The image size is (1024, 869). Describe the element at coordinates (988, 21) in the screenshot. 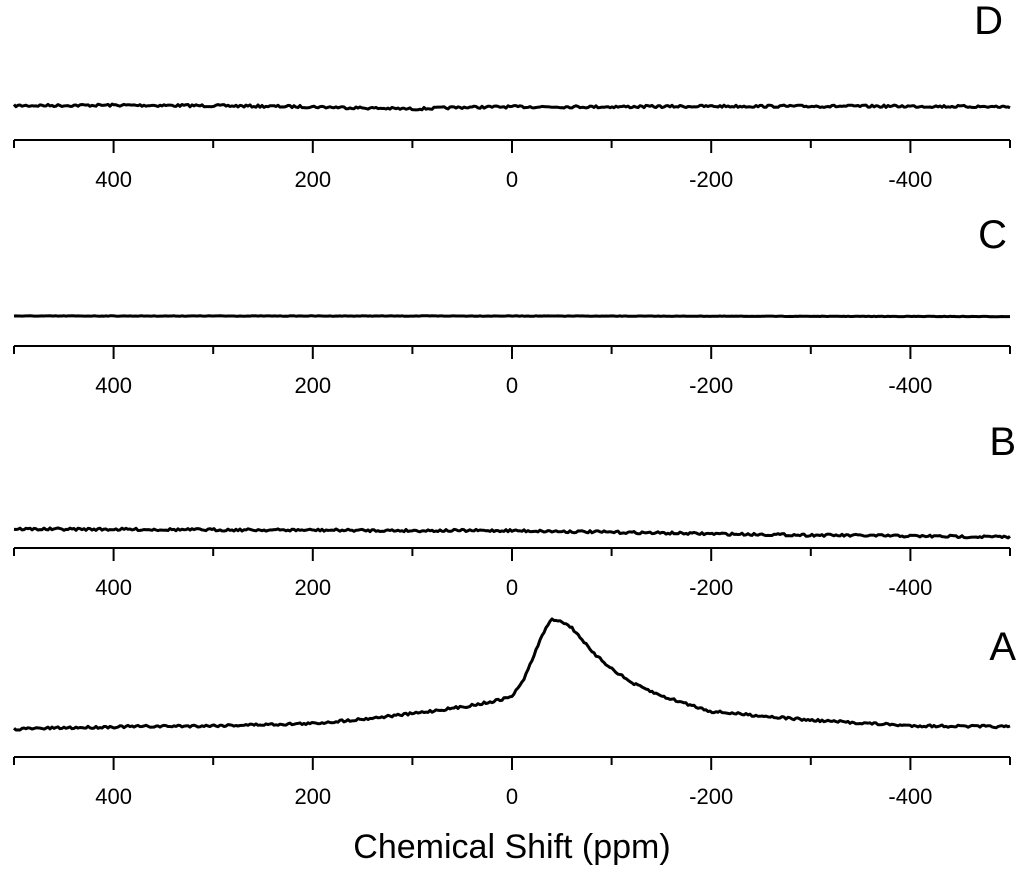

I see `panel-label: D` at that location.